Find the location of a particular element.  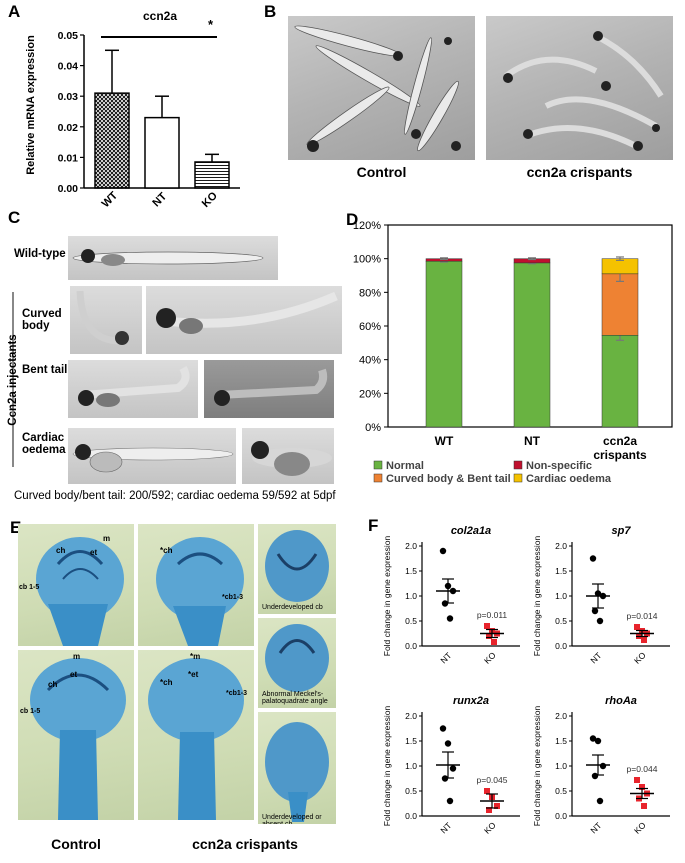

underdeveloped-cb-caption: Underdeveloped cb is located at coordinates (292, 607).